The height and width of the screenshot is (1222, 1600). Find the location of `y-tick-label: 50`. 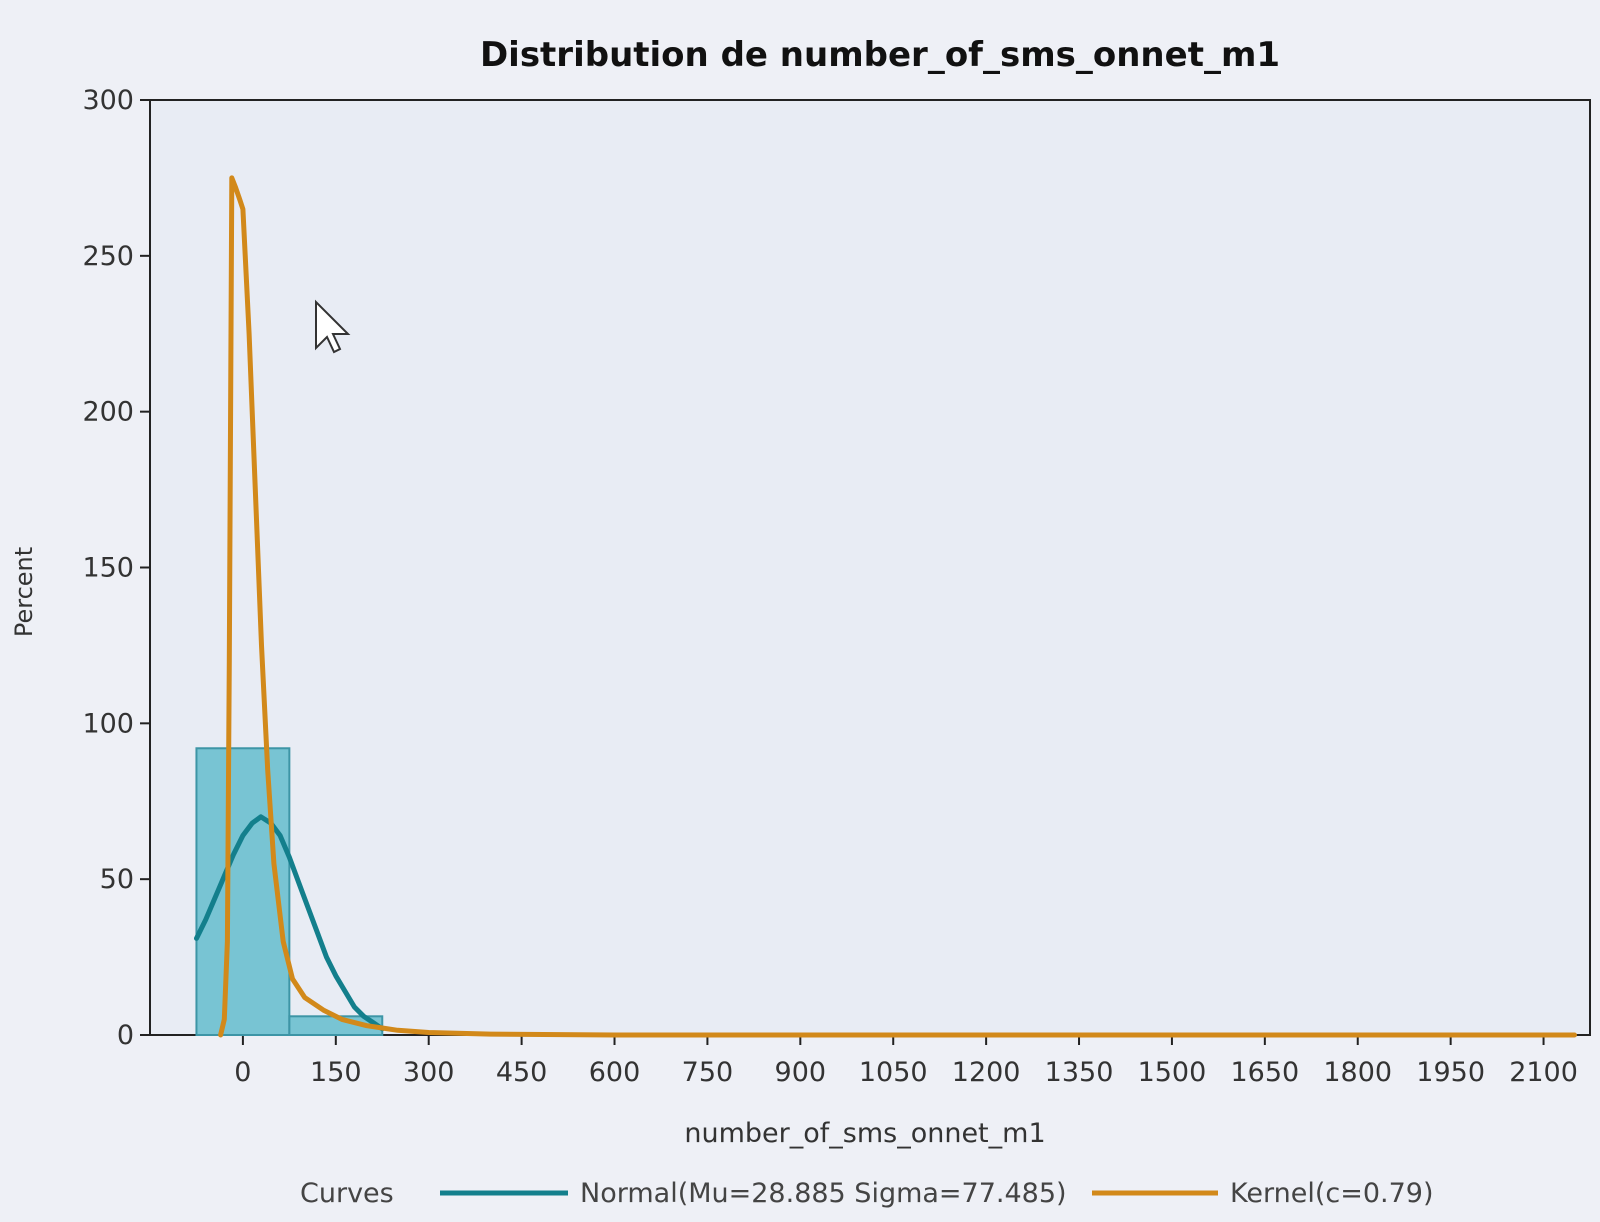

y-tick-label: 50 is located at coordinates (117, 879).